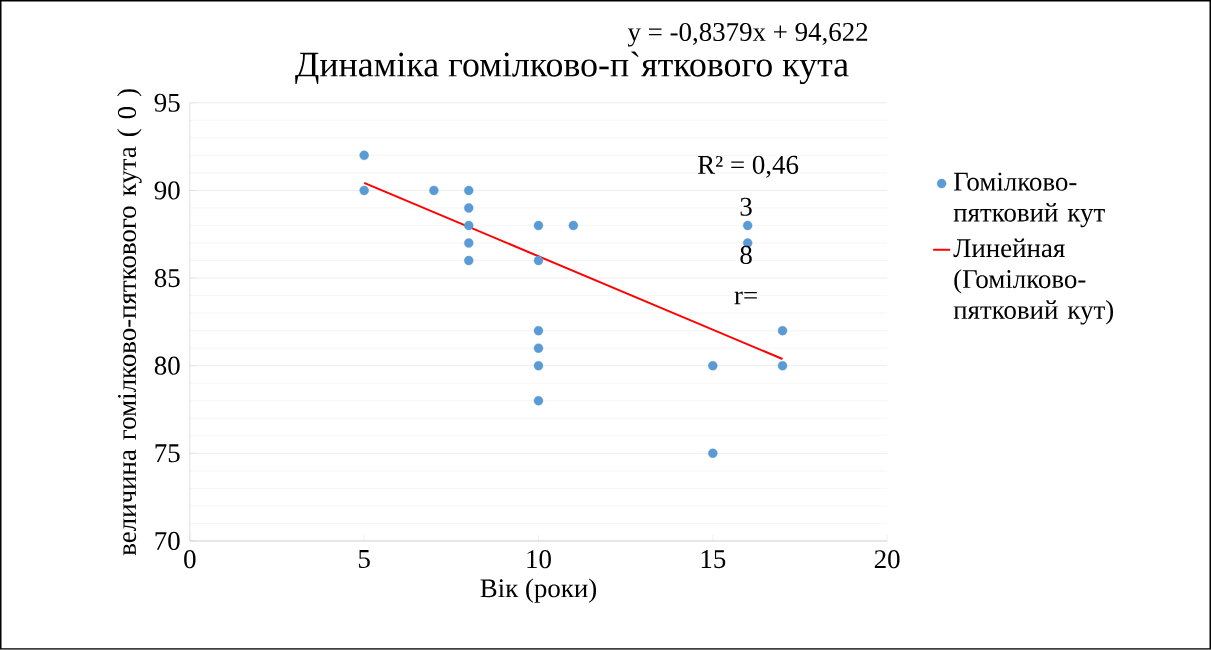  Describe the element at coordinates (167, 278) in the screenshot. I see `y-tick-label: 85` at that location.